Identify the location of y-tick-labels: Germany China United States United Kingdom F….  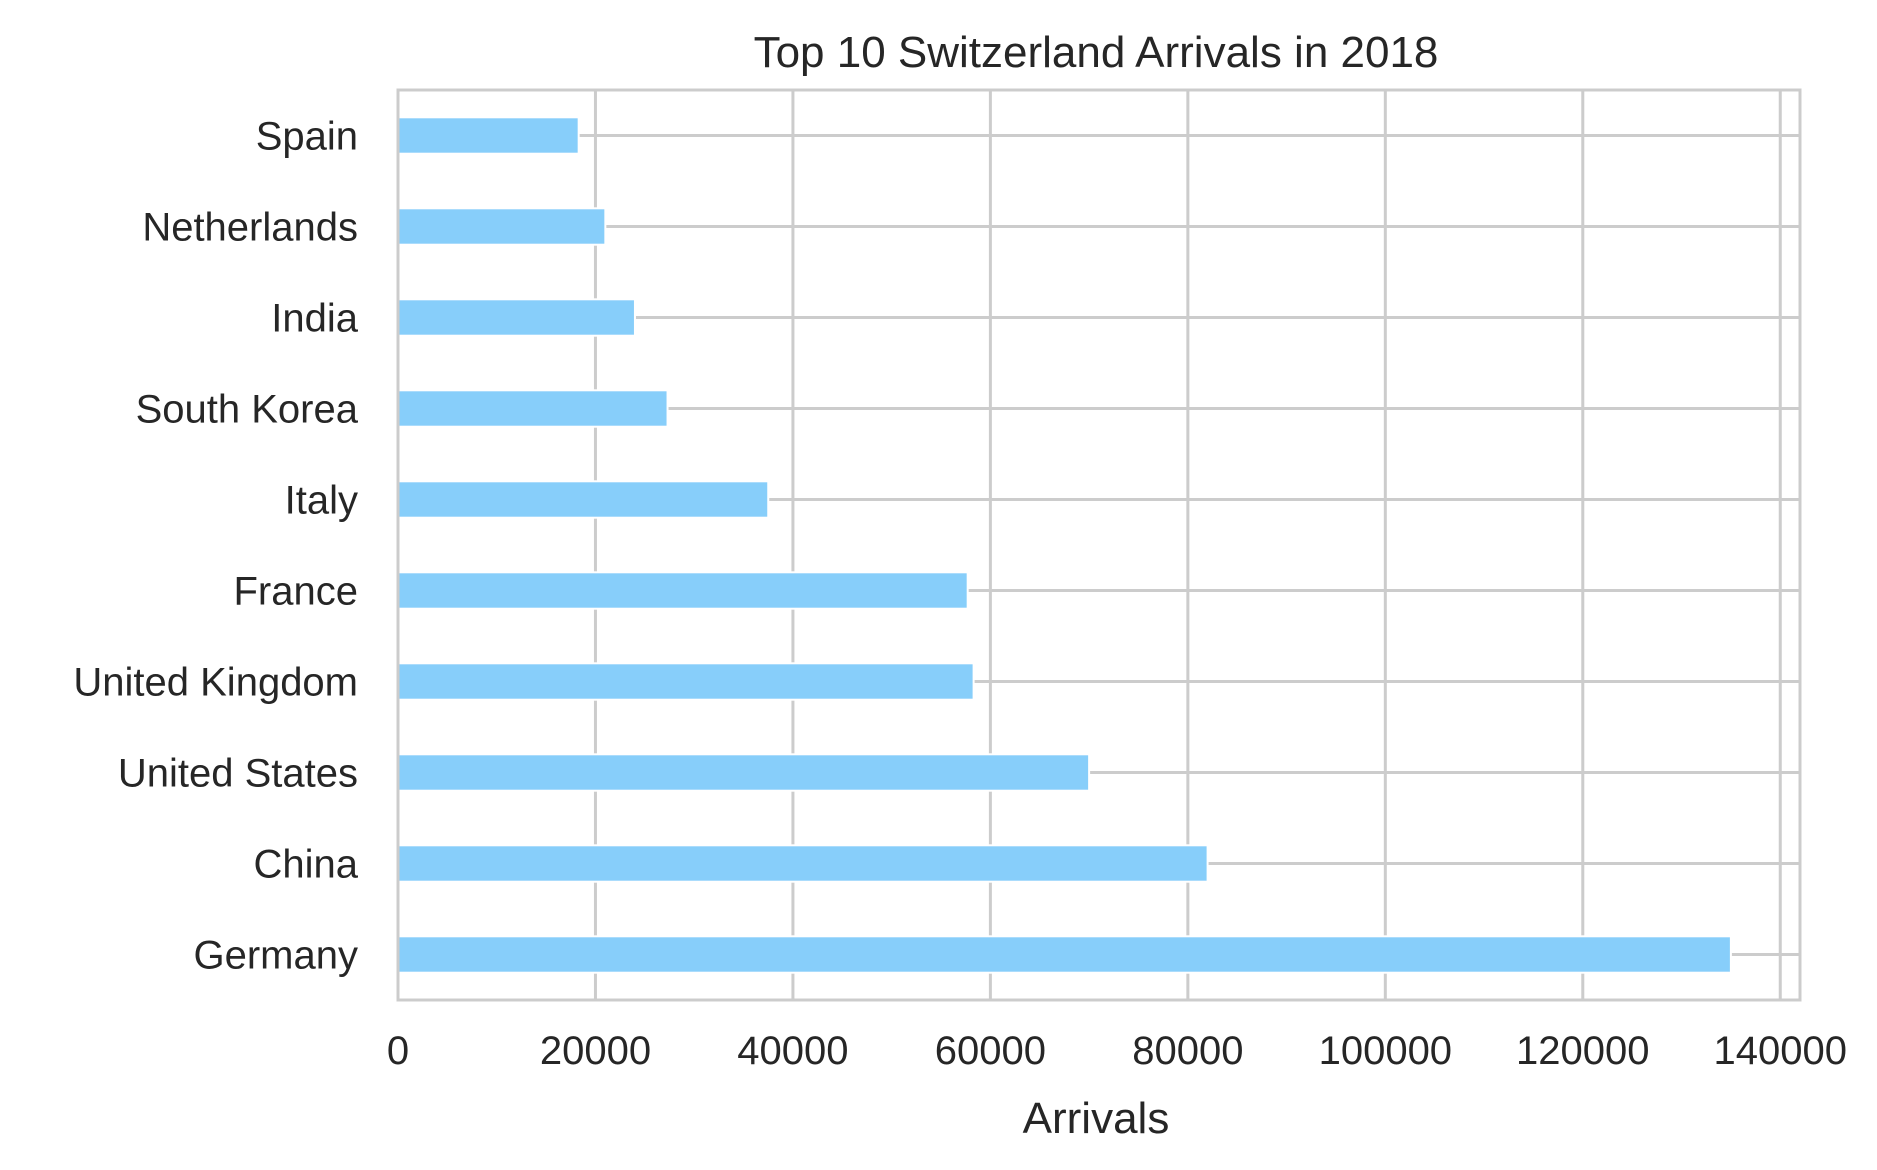
(215, 546).